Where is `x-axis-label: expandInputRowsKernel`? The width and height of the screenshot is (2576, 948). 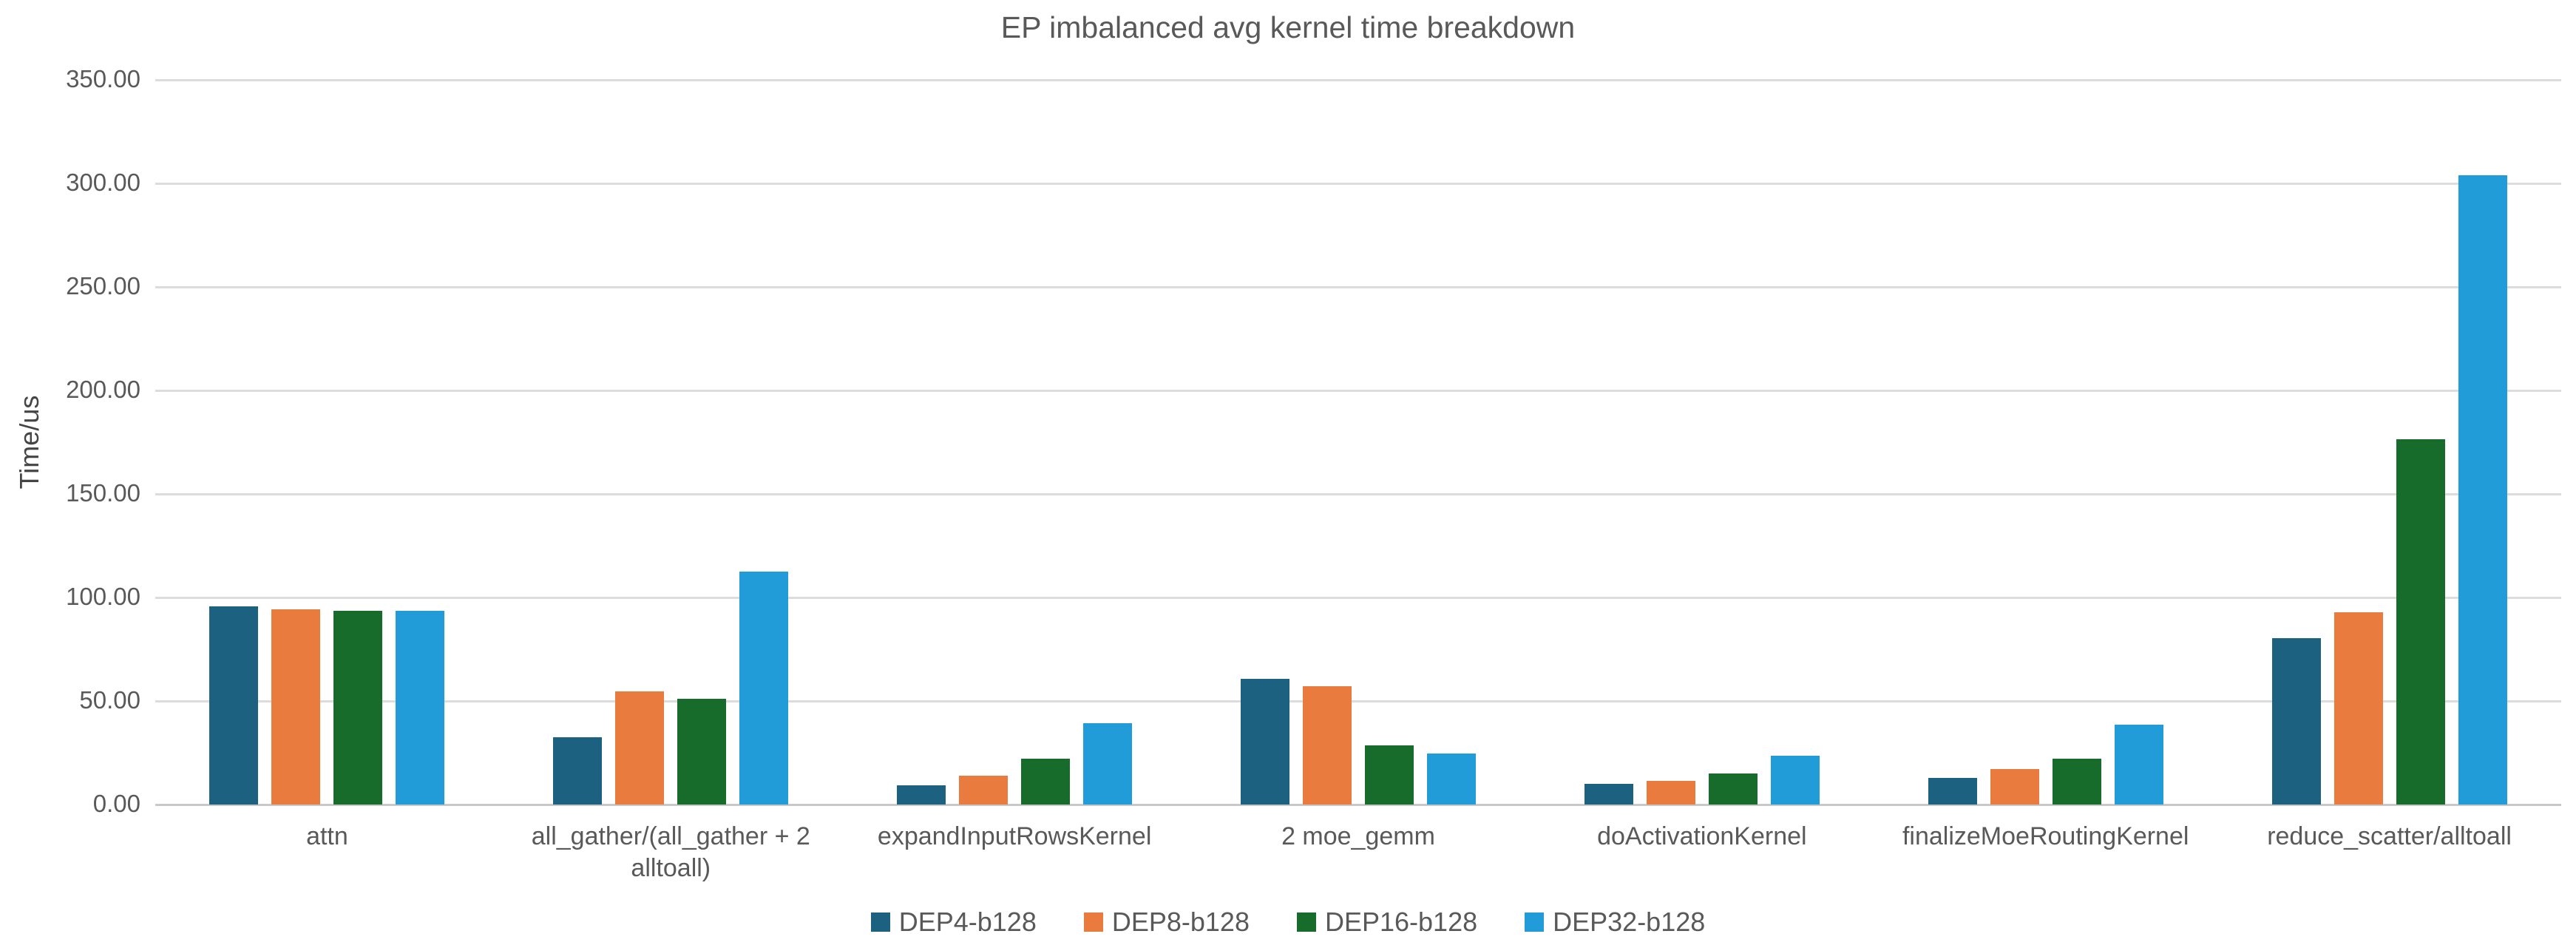 x-axis-label: expandInputRowsKernel is located at coordinates (1014, 836).